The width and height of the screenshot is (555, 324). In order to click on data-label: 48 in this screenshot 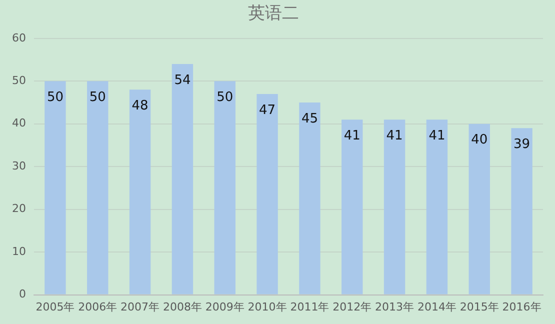, I will do `click(140, 106)`.